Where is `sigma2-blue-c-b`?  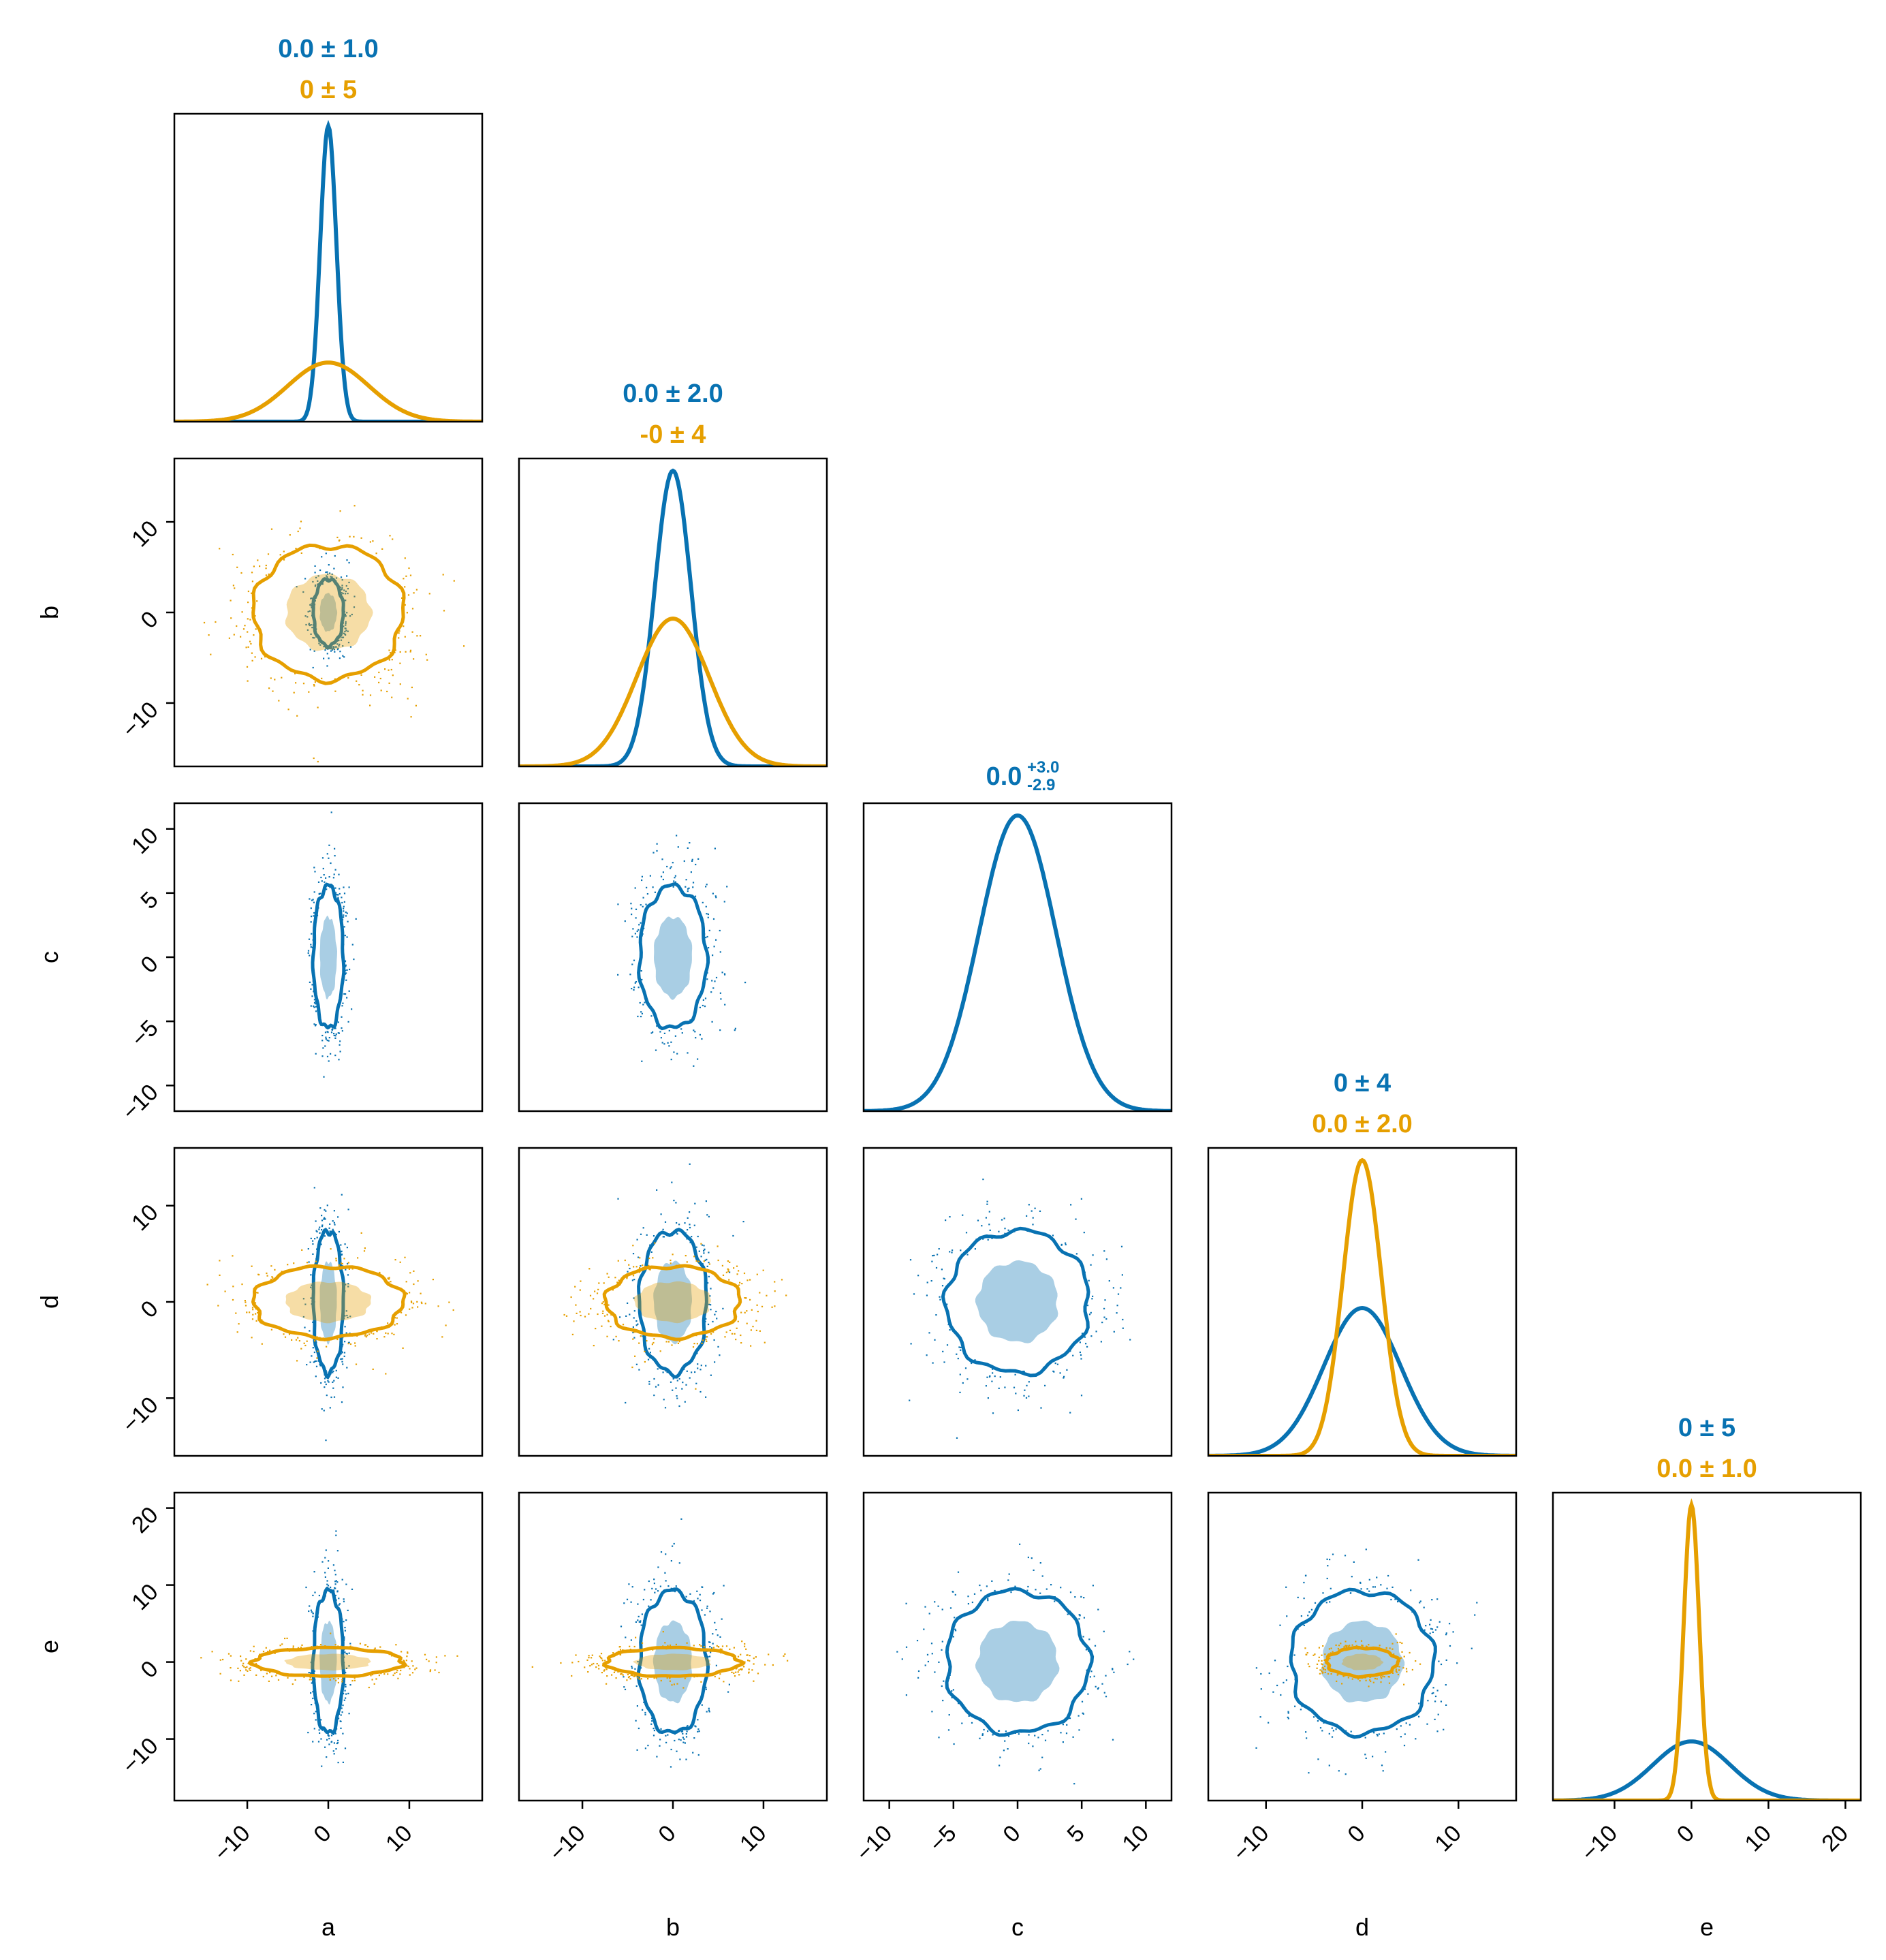
sigma2-blue-c-b is located at coordinates (673, 956).